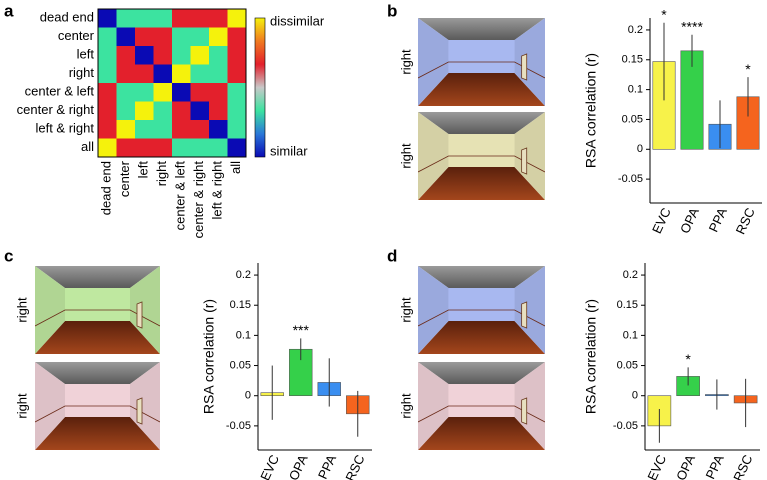 The height and width of the screenshot is (480, 767). Describe the element at coordinates (198, 200) in the screenshot. I see `col-label: center & right` at that location.